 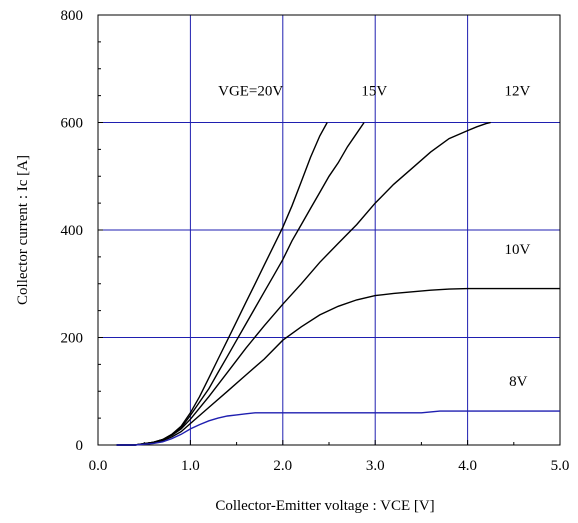 I want to click on series-label: 10V, so click(x=518, y=250).